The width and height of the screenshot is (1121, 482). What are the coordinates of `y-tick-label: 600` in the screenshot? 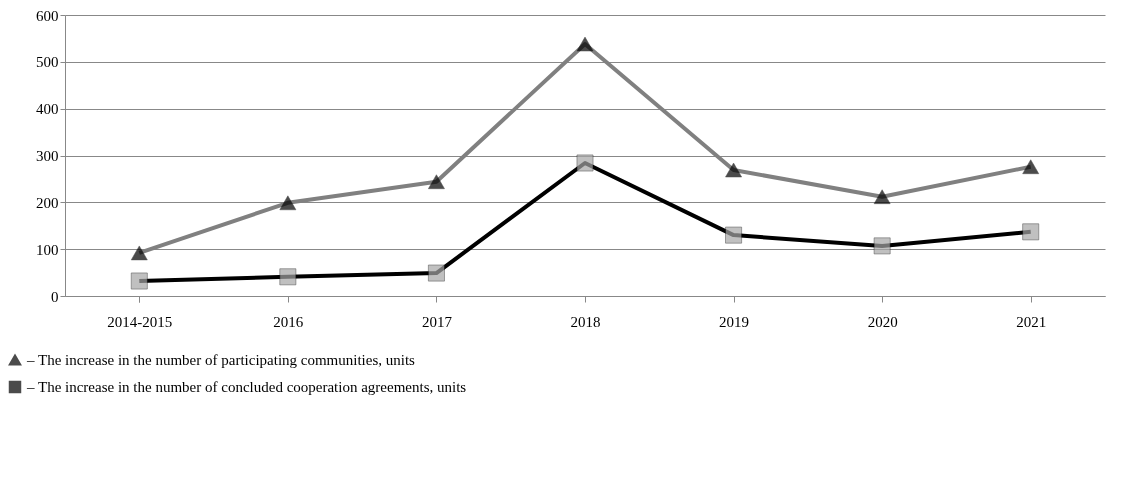 It's located at (47, 15).